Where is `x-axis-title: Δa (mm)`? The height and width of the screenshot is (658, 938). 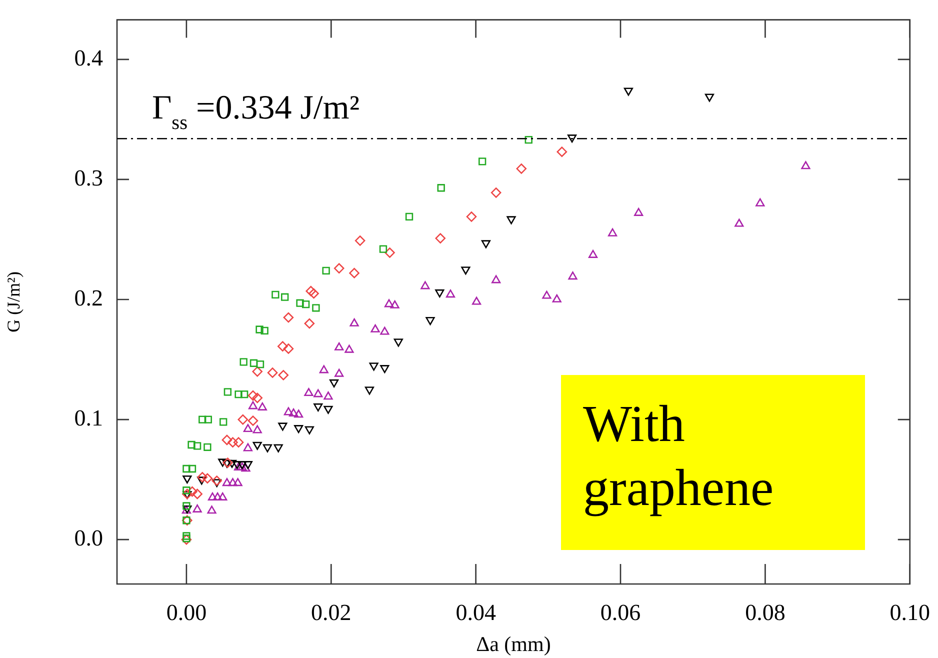
x-axis-title: Δa (mm) is located at coordinates (513, 644).